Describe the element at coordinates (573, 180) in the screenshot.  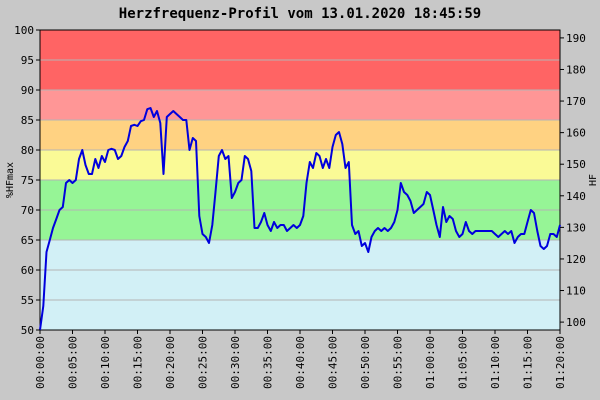
I see `right-y-axis: 100 110 120 130 140 150 160 170 180 190` at that location.